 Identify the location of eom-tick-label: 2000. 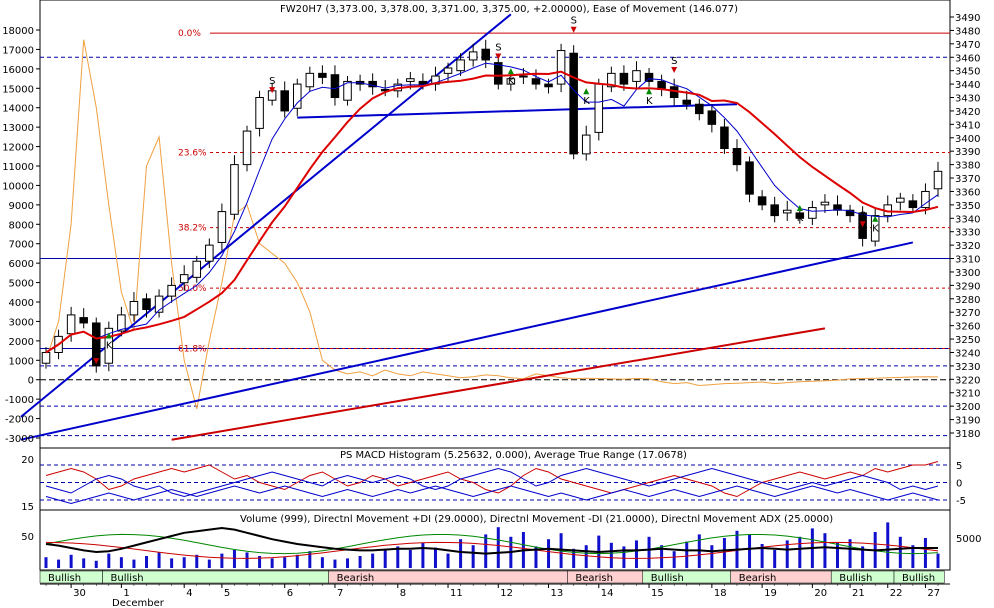
(21, 342).